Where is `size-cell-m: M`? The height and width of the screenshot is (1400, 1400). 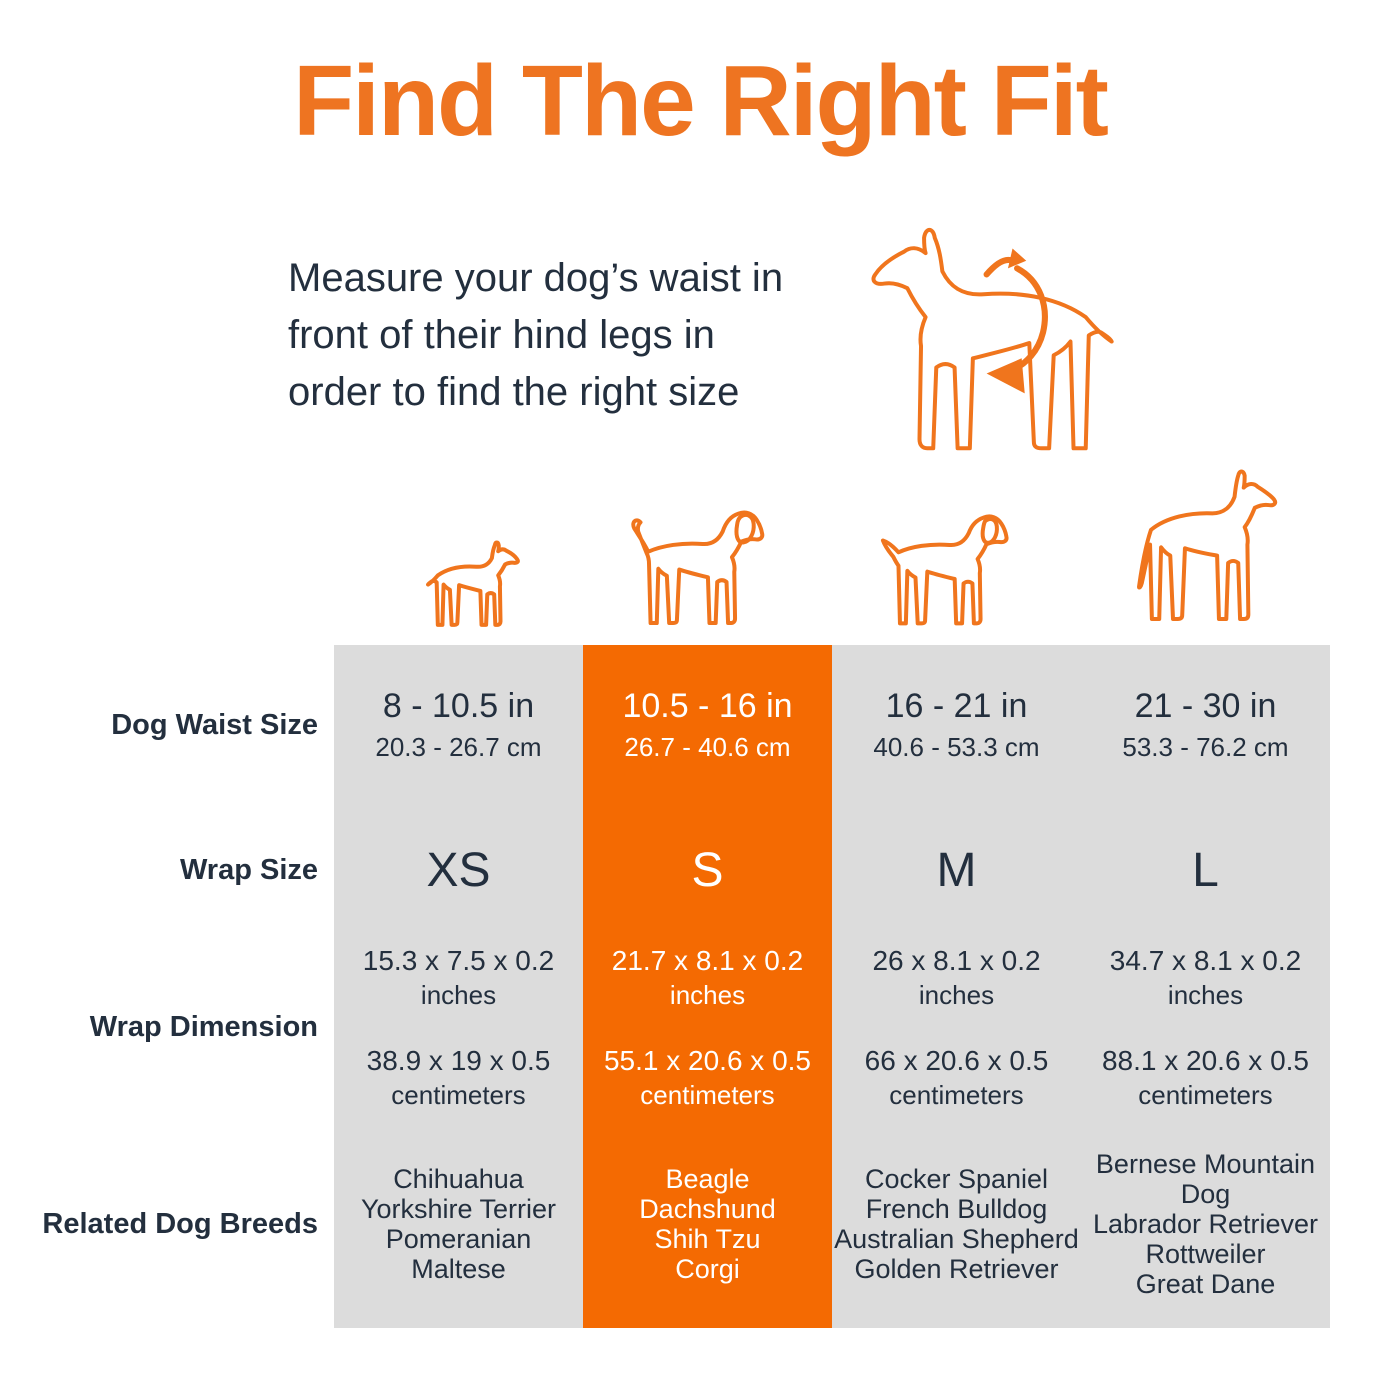 size-cell-m: M is located at coordinates (956, 870).